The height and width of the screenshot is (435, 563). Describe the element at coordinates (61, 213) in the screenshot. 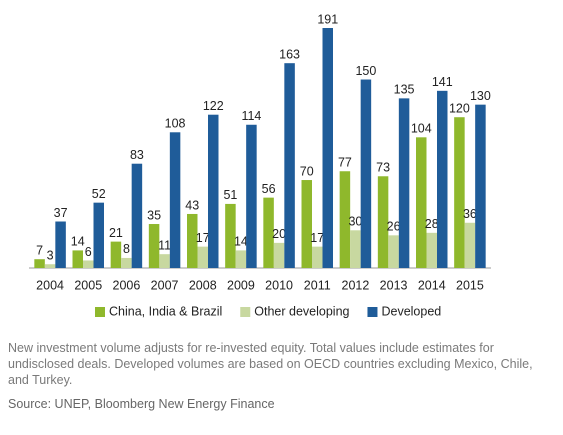

I see `data-label: 37` at that location.